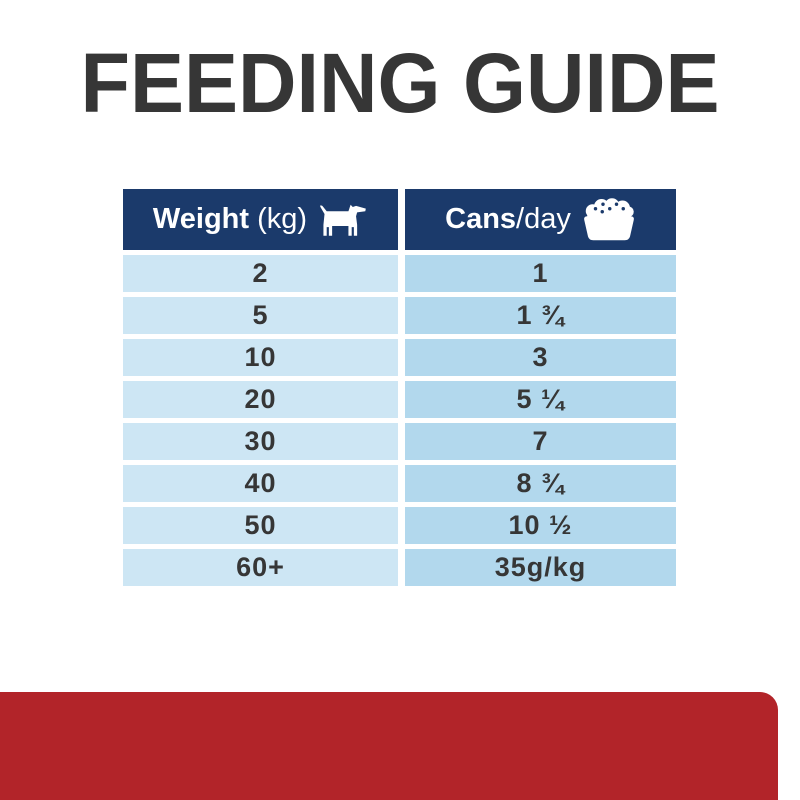 This screenshot has width=800, height=800. I want to click on cans-cell: 8 ¾, so click(540, 483).